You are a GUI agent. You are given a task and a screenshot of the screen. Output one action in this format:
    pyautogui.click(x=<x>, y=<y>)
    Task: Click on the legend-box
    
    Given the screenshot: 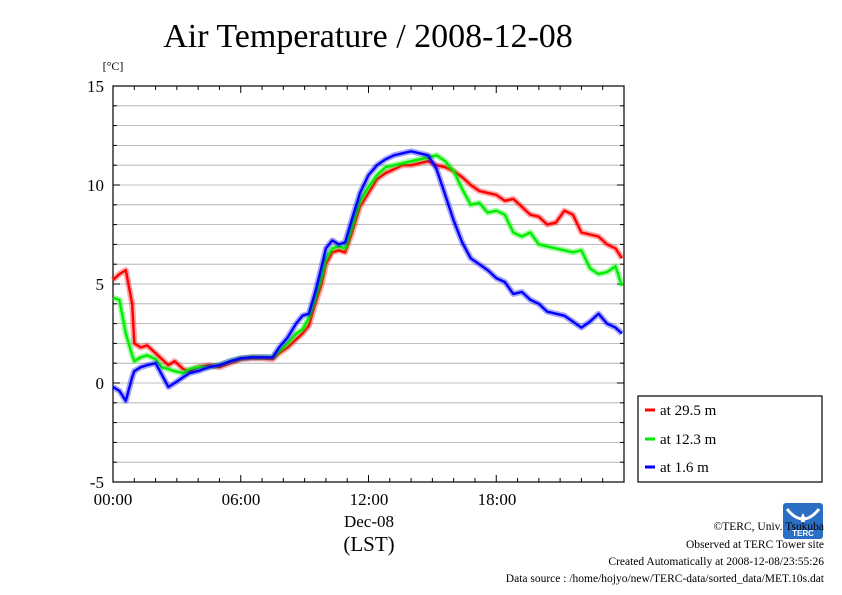 What is the action you would take?
    pyautogui.click(x=730, y=439)
    